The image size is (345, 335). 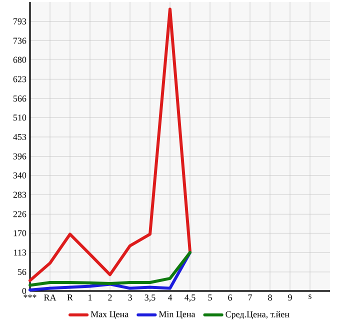 What do you see at coordinates (19, 156) in the screenshot?
I see `y-tick-label: 396` at bounding box center [19, 156].